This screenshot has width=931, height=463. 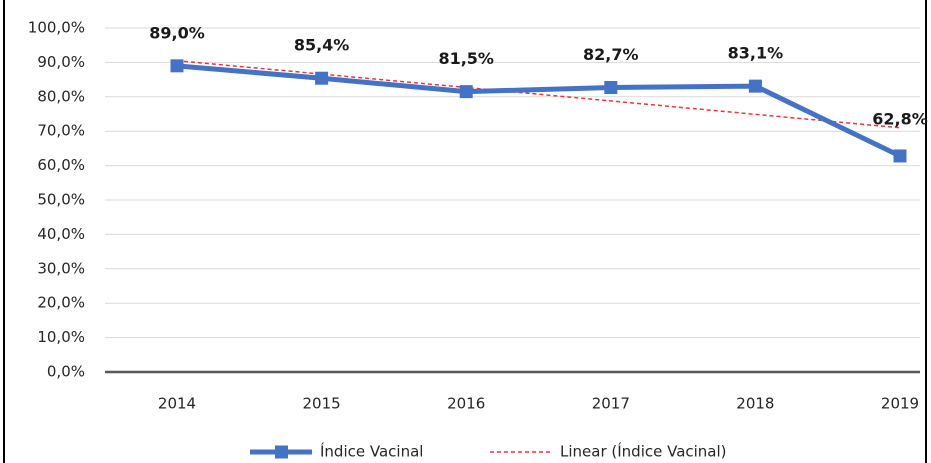 I want to click on y-tick-label: 100,0%, so click(x=56, y=28).